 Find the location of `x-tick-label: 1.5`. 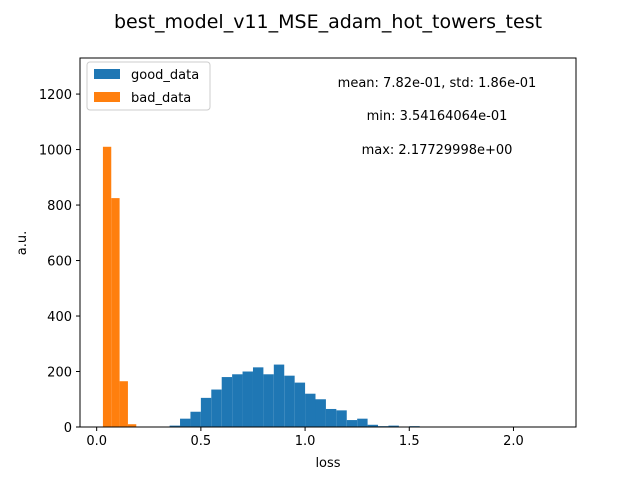

x-tick-label: 1.5 is located at coordinates (409, 441).